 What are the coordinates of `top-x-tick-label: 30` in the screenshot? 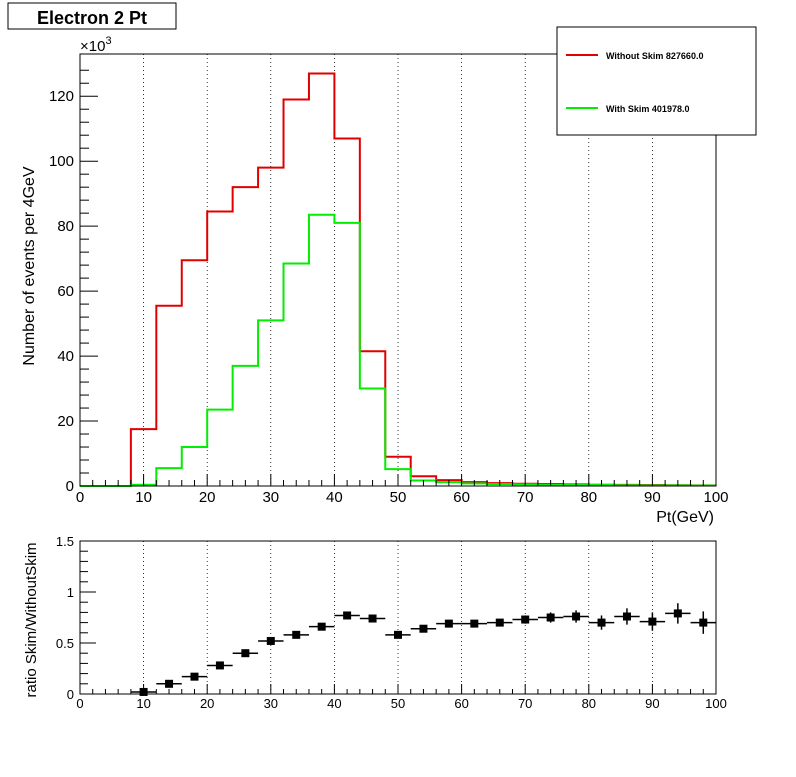 It's located at (270, 497).